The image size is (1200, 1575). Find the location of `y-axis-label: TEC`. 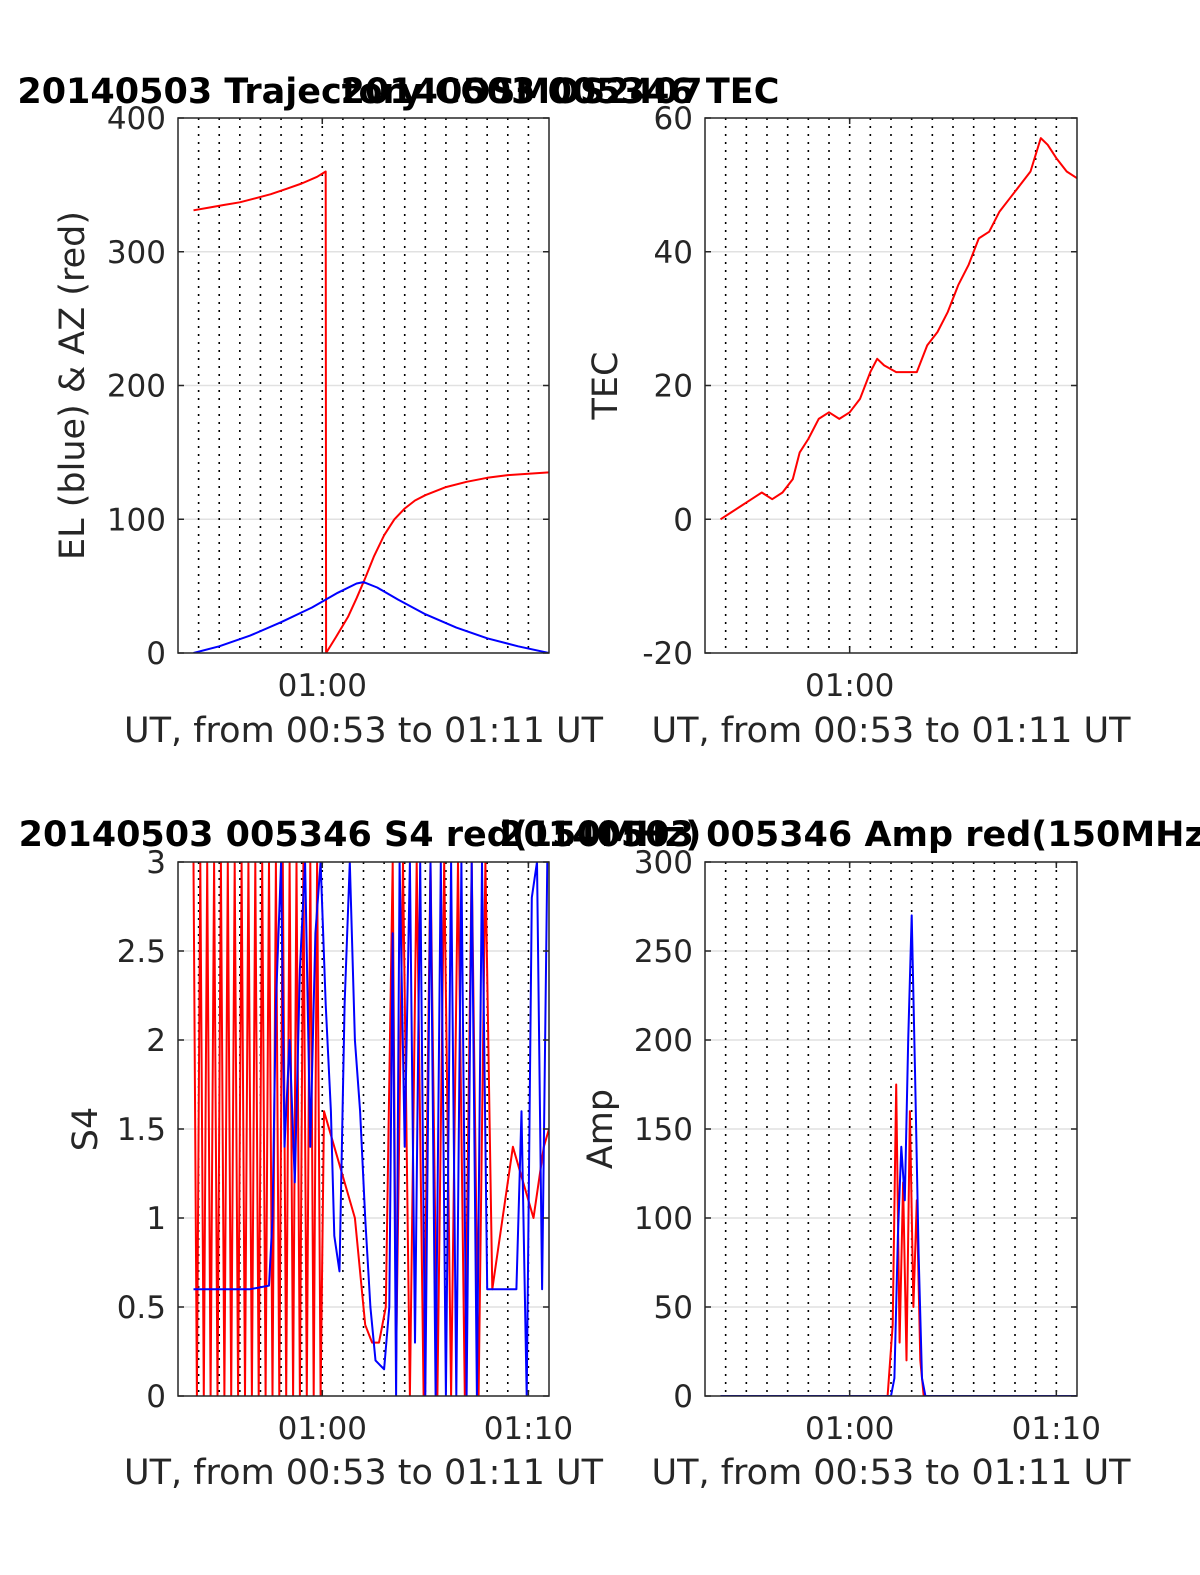

y-axis-label: TEC is located at coordinates (606, 386).